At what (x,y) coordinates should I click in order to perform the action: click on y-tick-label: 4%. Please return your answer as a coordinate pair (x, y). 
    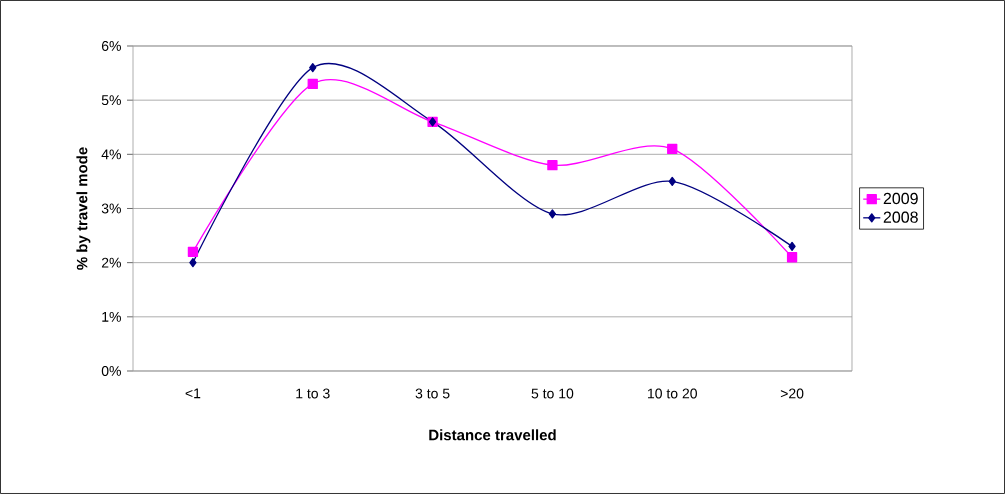
    Looking at the image, I should click on (111, 154).